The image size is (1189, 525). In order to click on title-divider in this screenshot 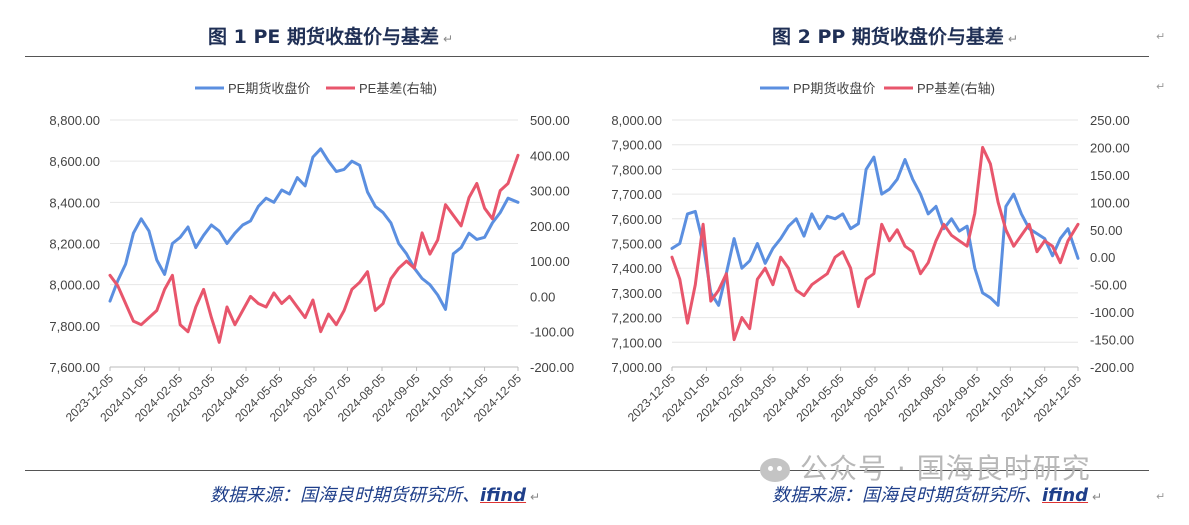, I will do `click(587, 56)`.